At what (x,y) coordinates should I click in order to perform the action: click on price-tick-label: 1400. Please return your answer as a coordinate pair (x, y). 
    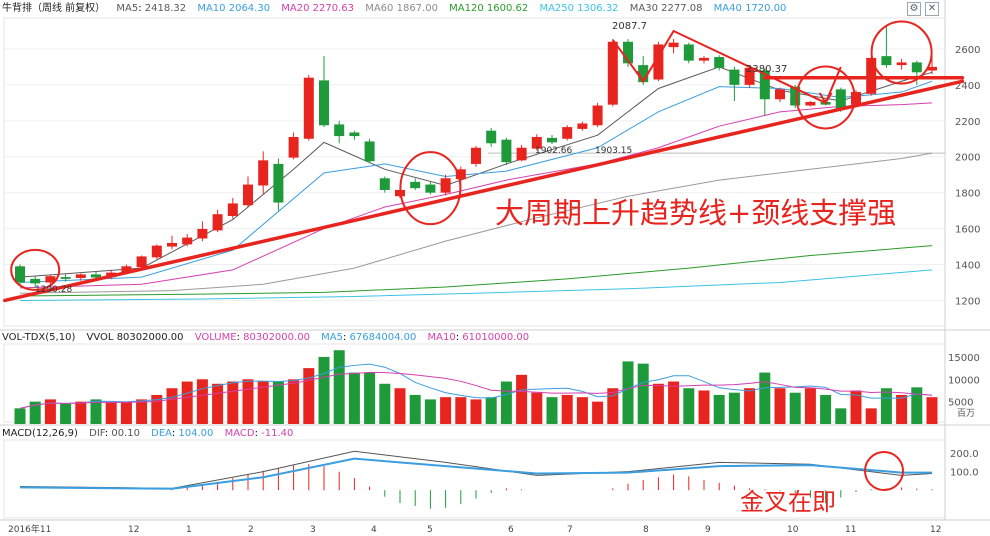
    Looking at the image, I should click on (967, 266).